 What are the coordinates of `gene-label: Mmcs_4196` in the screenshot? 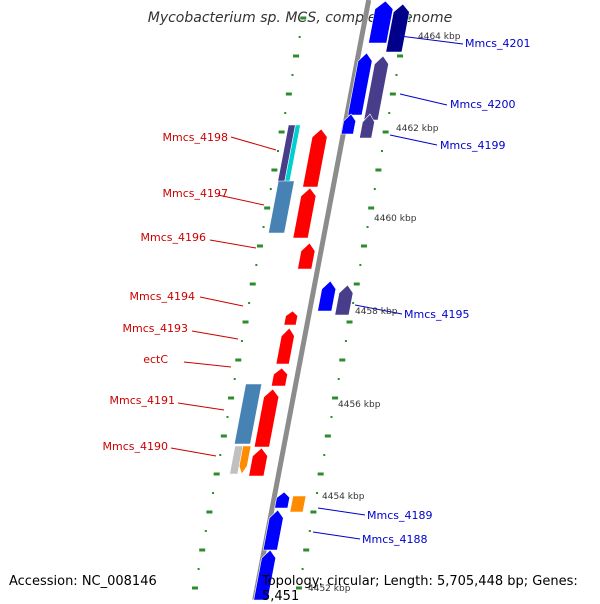 It's located at (173, 237).